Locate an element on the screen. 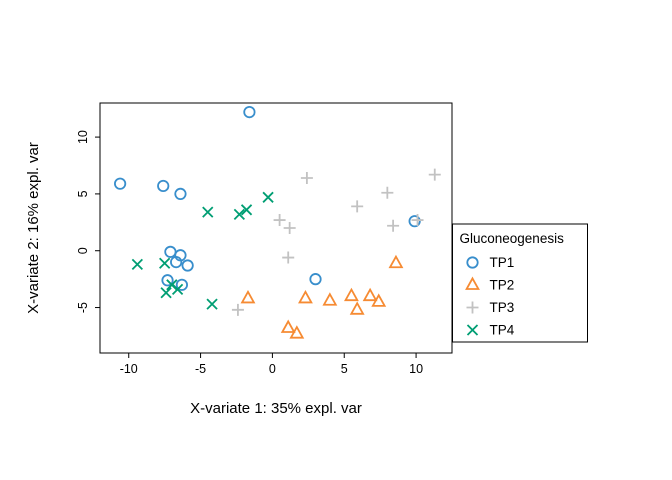  x-tick-label: 0 is located at coordinates (272, 369).